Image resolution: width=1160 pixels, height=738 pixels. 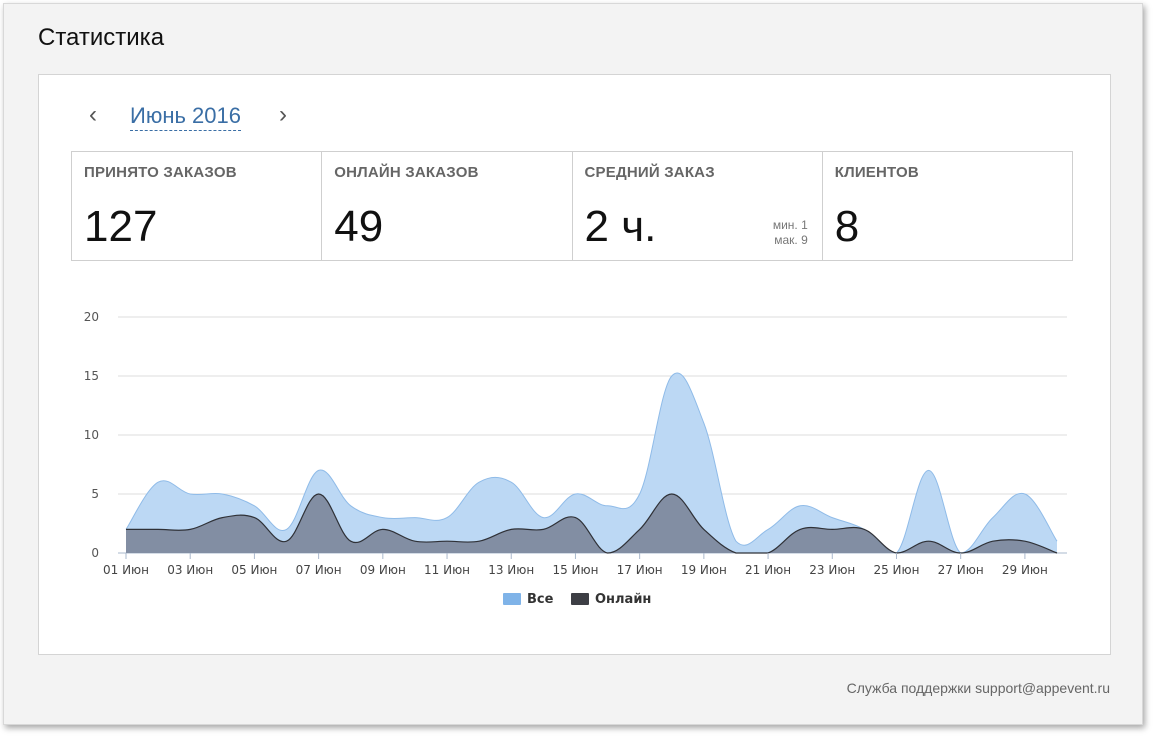 I want to click on x-tick-label: 25 Июн, so click(x=896, y=570).